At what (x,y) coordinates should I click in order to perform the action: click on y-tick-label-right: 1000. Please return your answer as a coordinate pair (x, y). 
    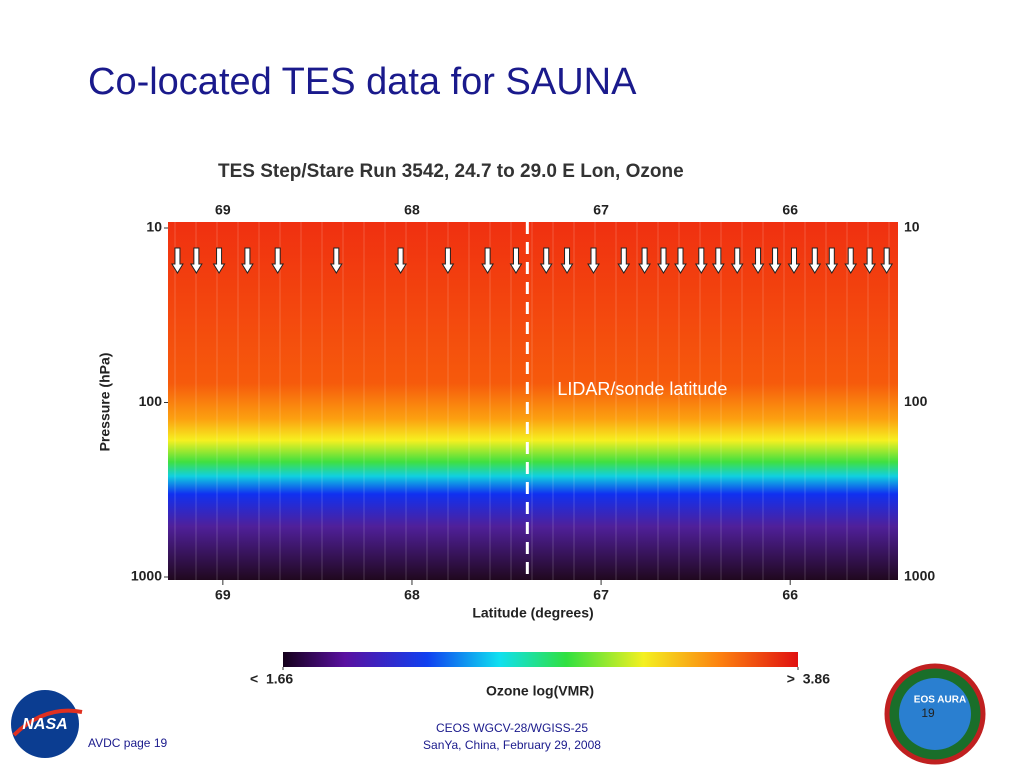
    Looking at the image, I should click on (919, 576).